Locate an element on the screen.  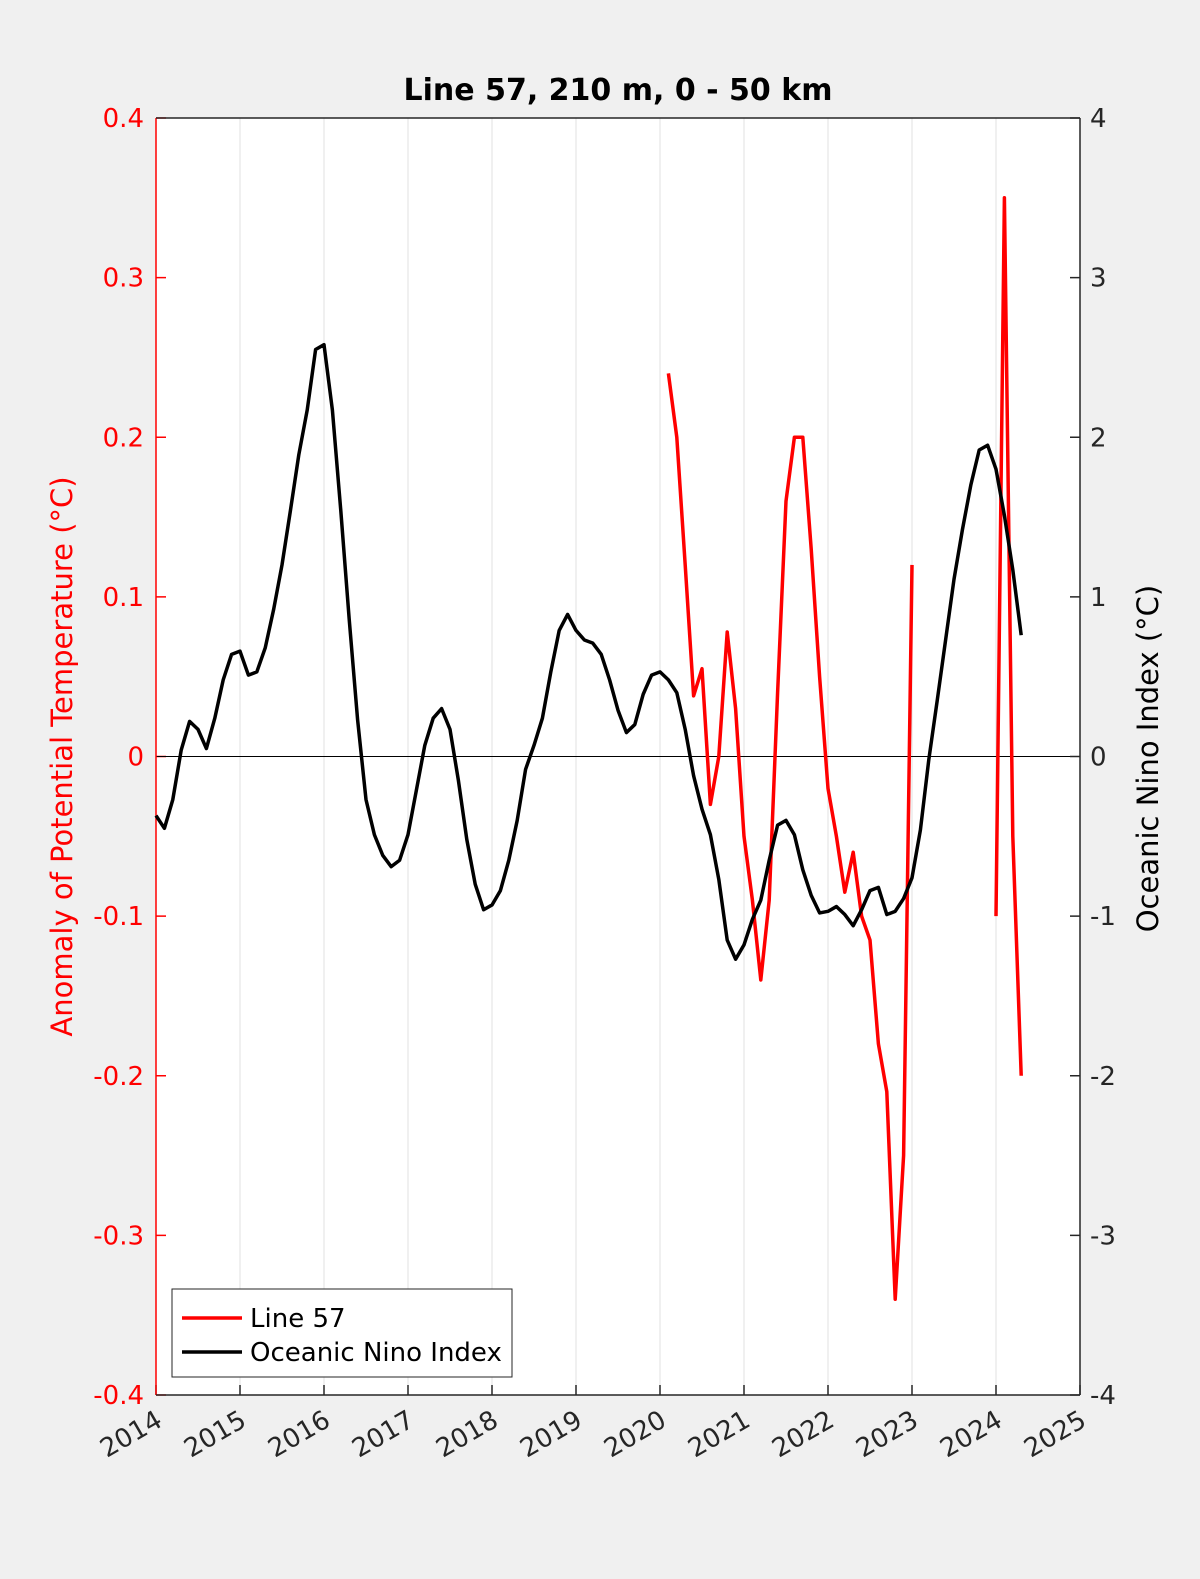
y2-axis-label: Oceanic Nino Index (°C) is located at coordinates (1148, 759).